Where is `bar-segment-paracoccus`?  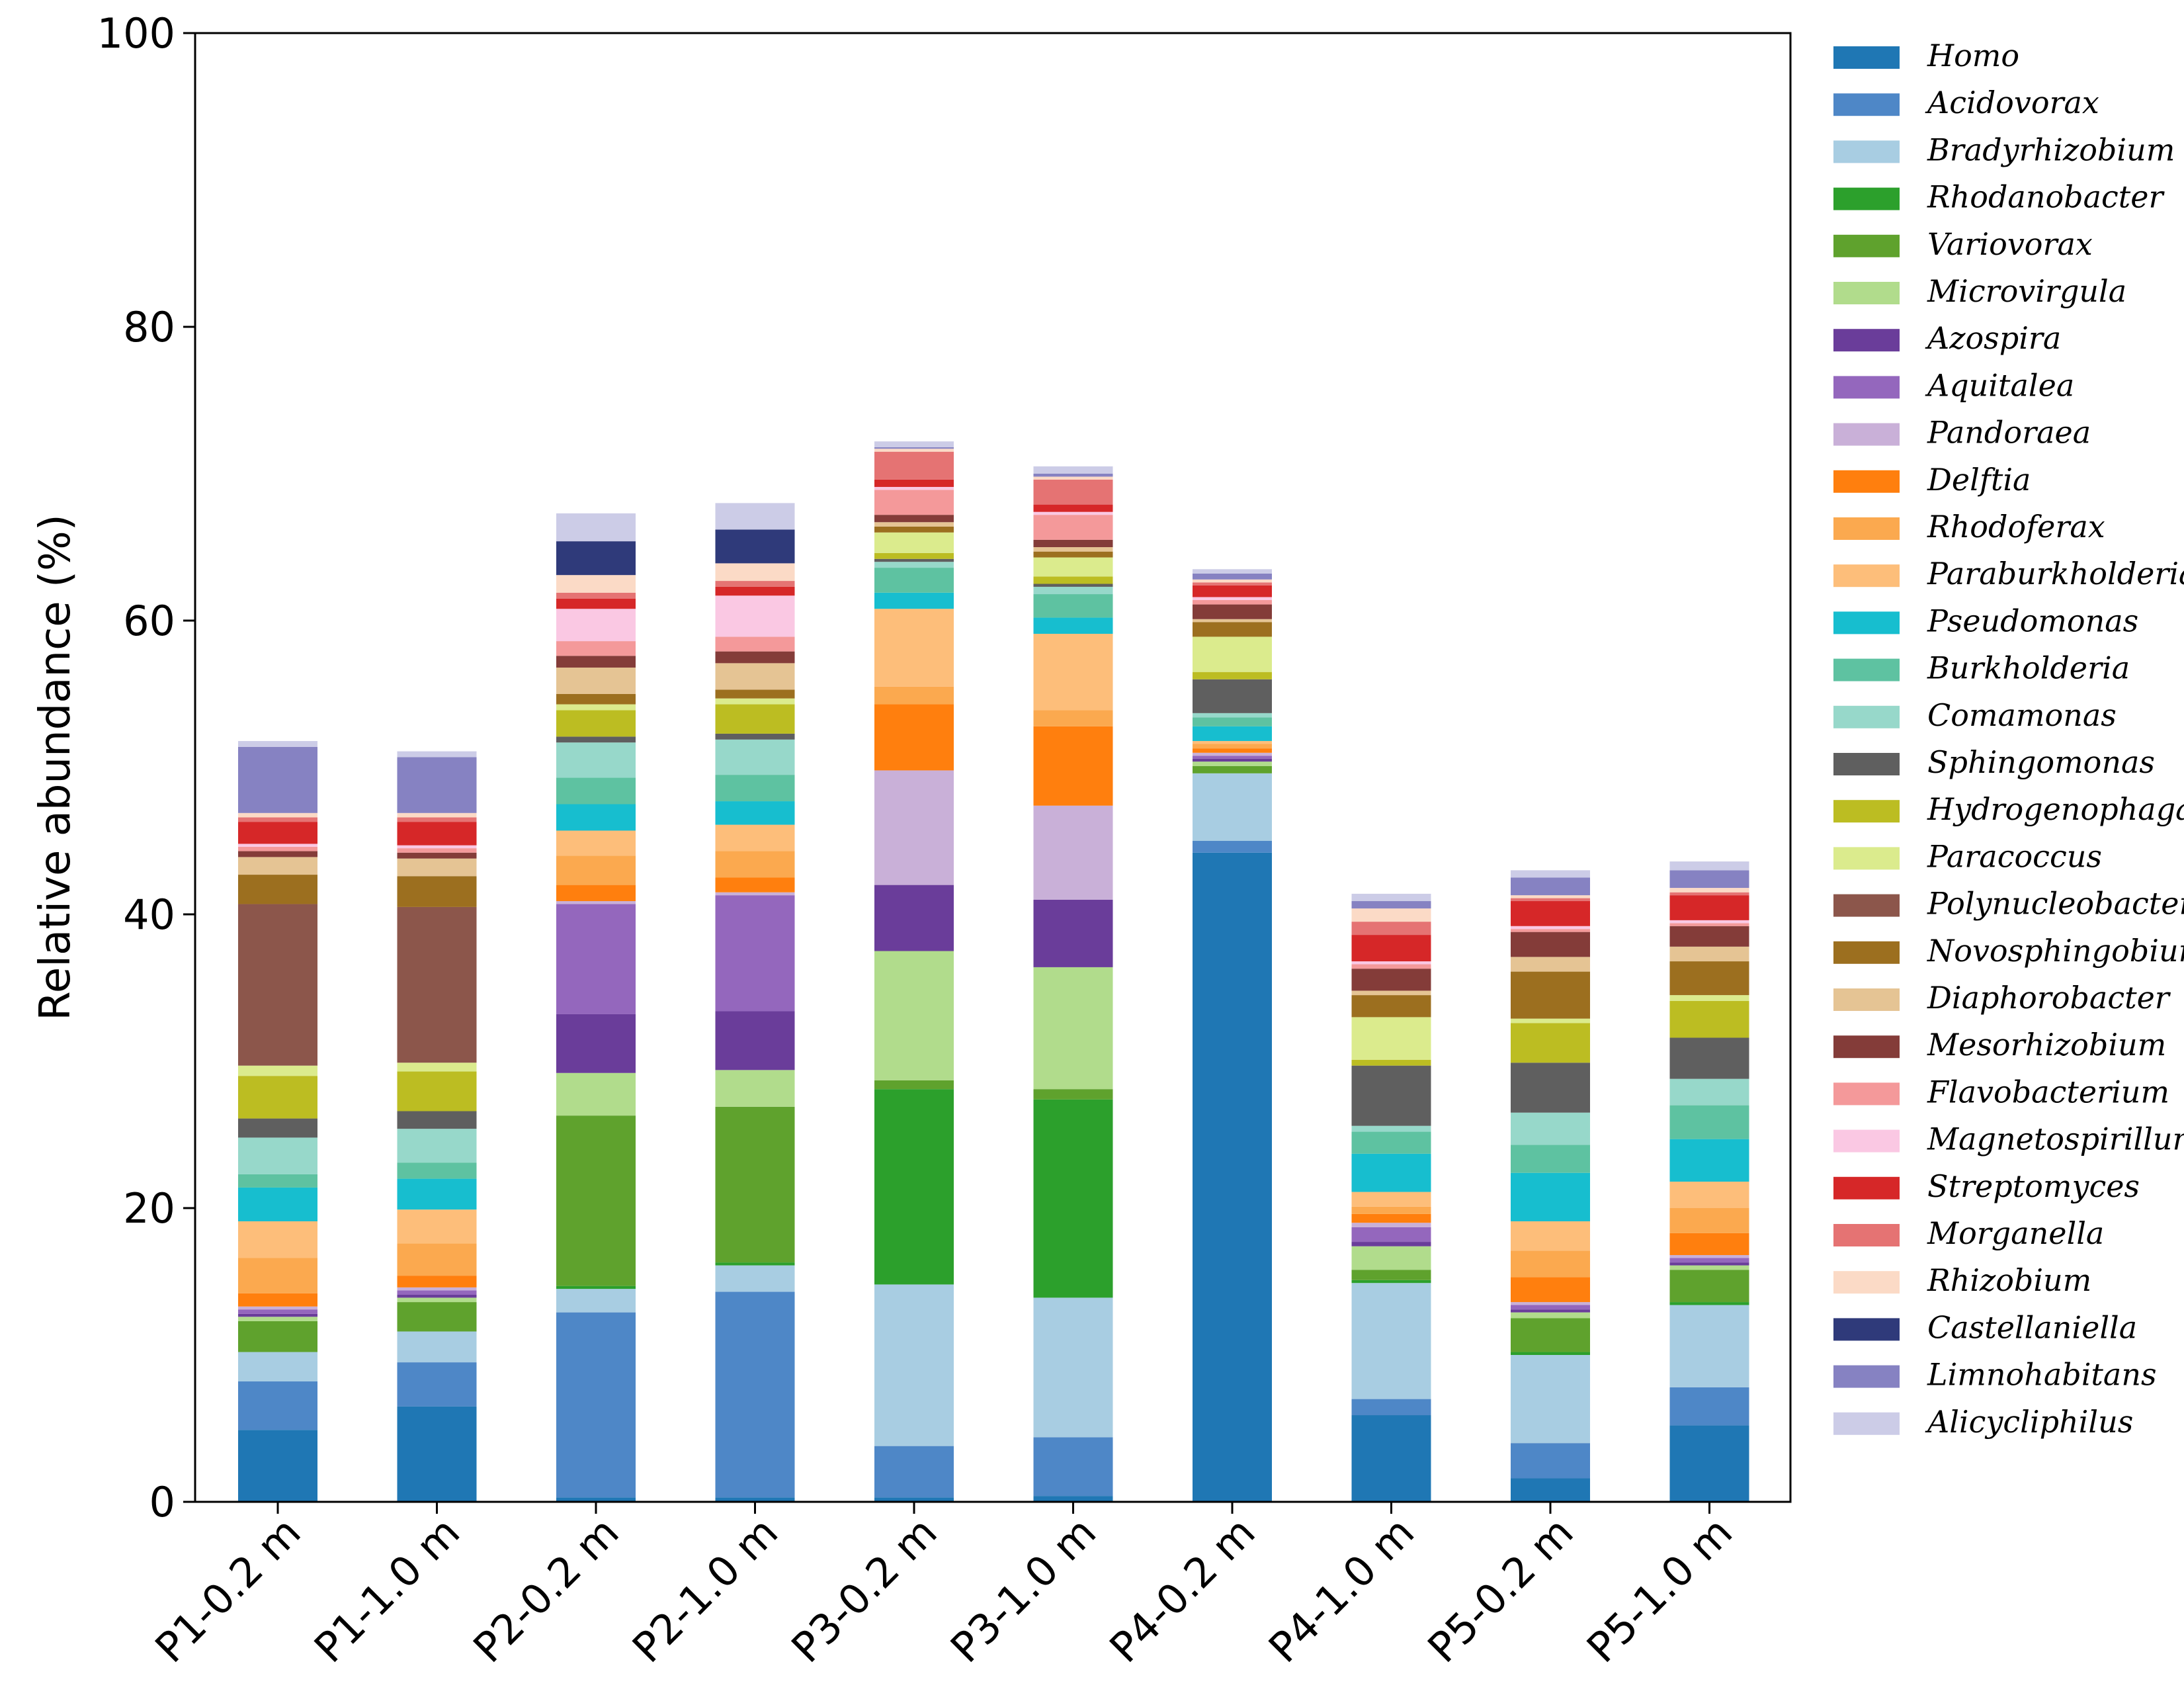
bar-segment-paracoccus is located at coordinates (755, 702).